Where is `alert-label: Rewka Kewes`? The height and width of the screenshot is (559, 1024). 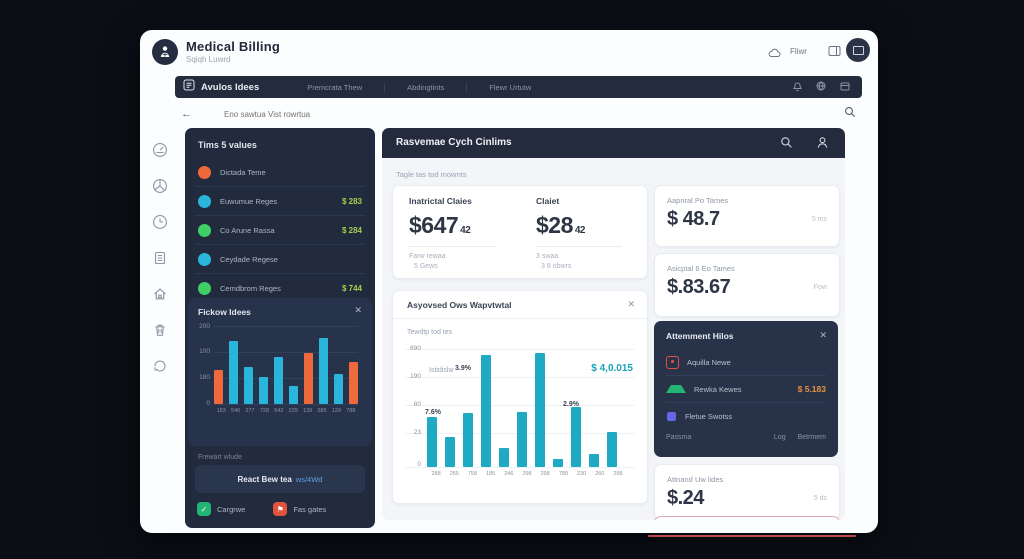 alert-label: Rewka Kewes is located at coordinates (718, 389).